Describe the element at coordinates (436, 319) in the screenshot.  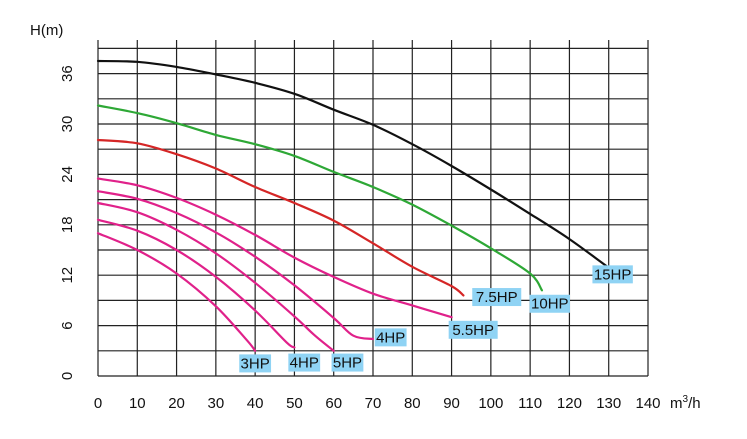
I see `series-labels: 3HP 4HP 5HP 4HP 5.5HP 7.5HP 10HP 15HP` at that location.